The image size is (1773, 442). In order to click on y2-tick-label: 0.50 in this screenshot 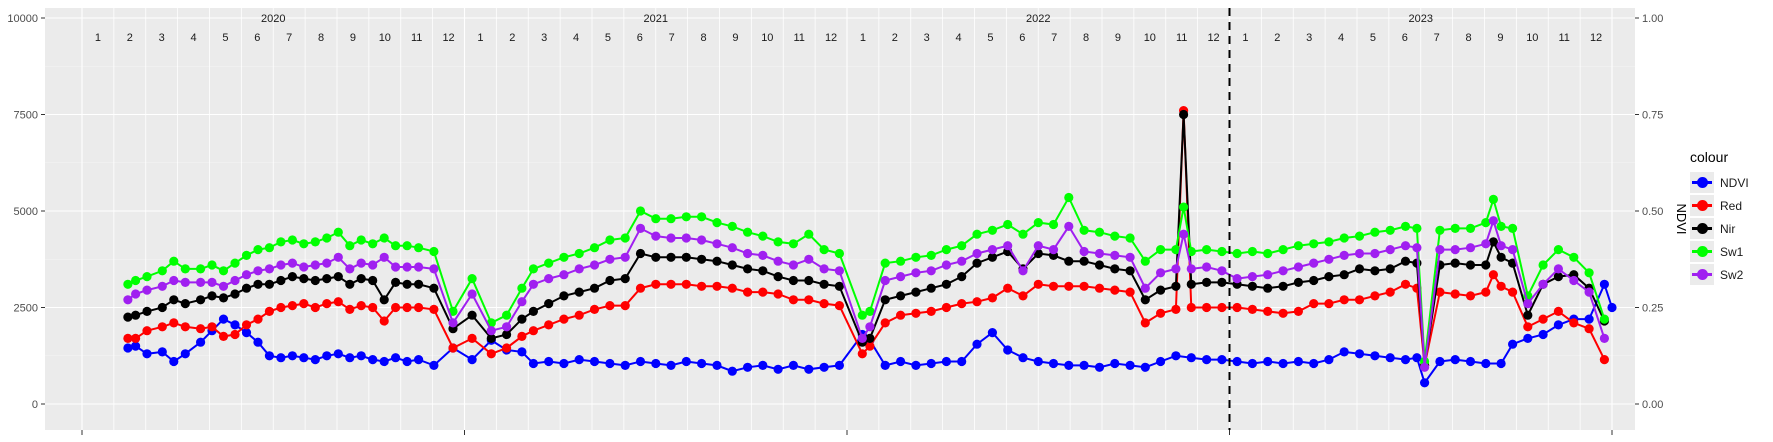, I will do `click(1652, 212)`.